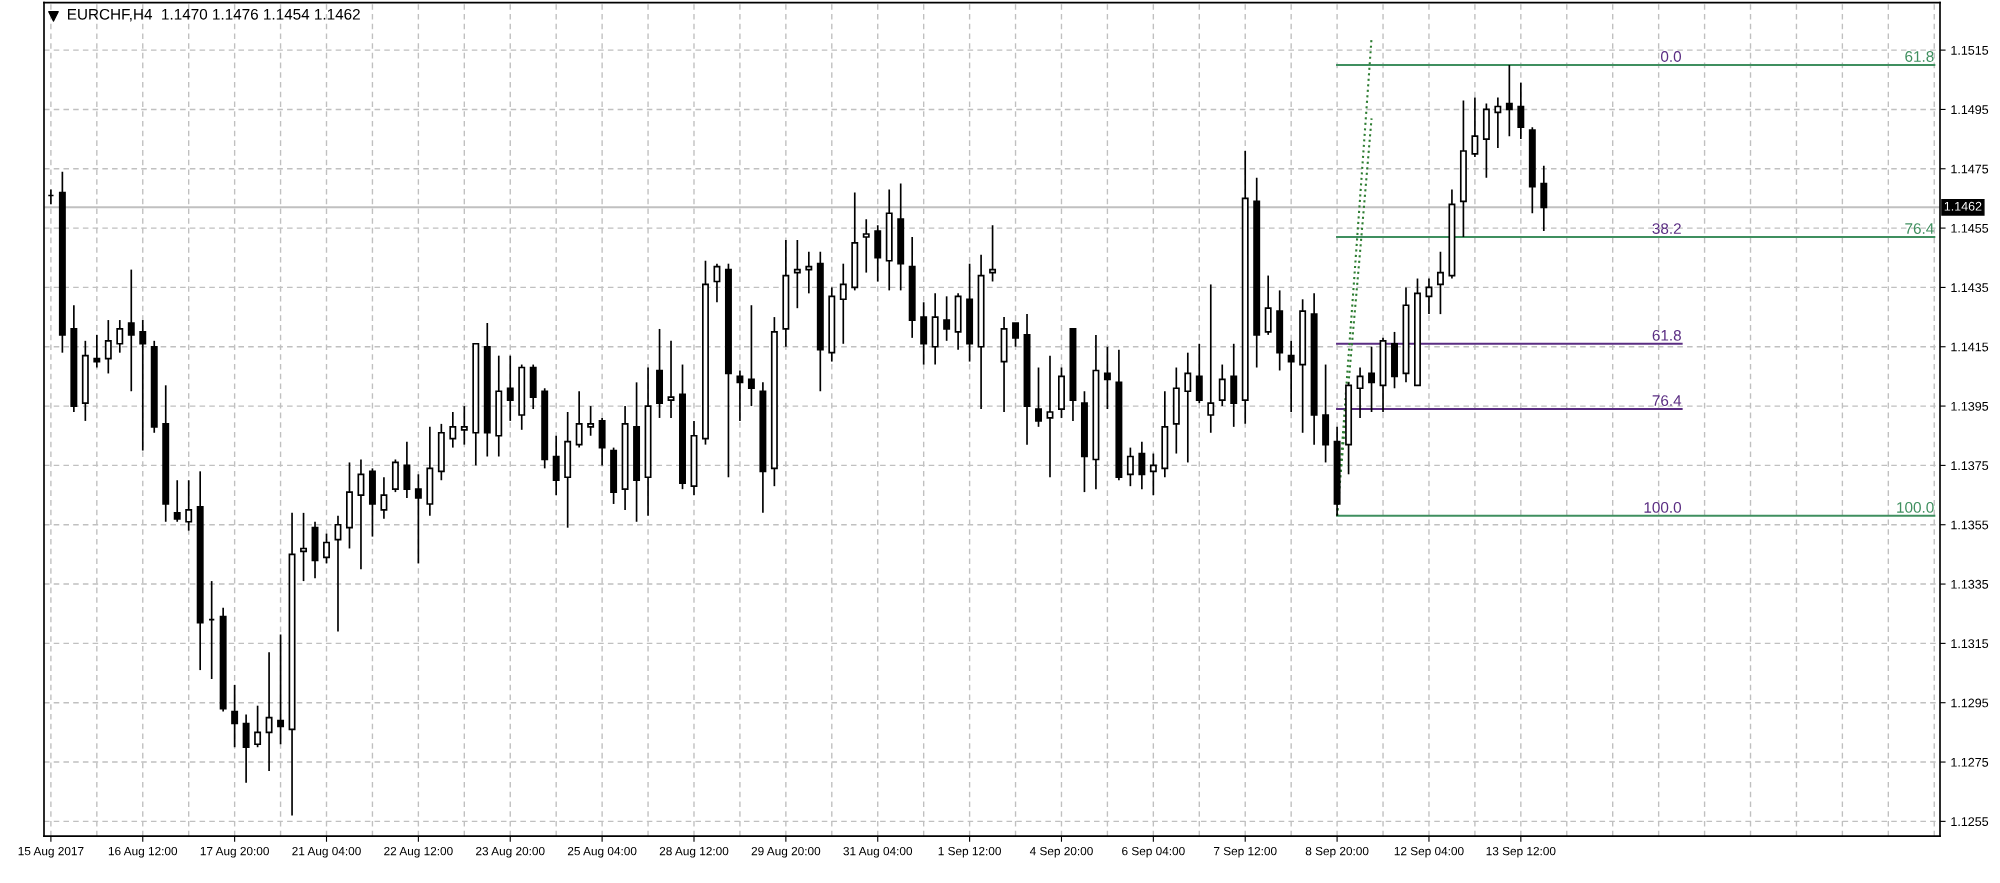 The width and height of the screenshot is (2000, 883). I want to click on x-tick-label: 23 Aug 20:00, so click(510, 852).